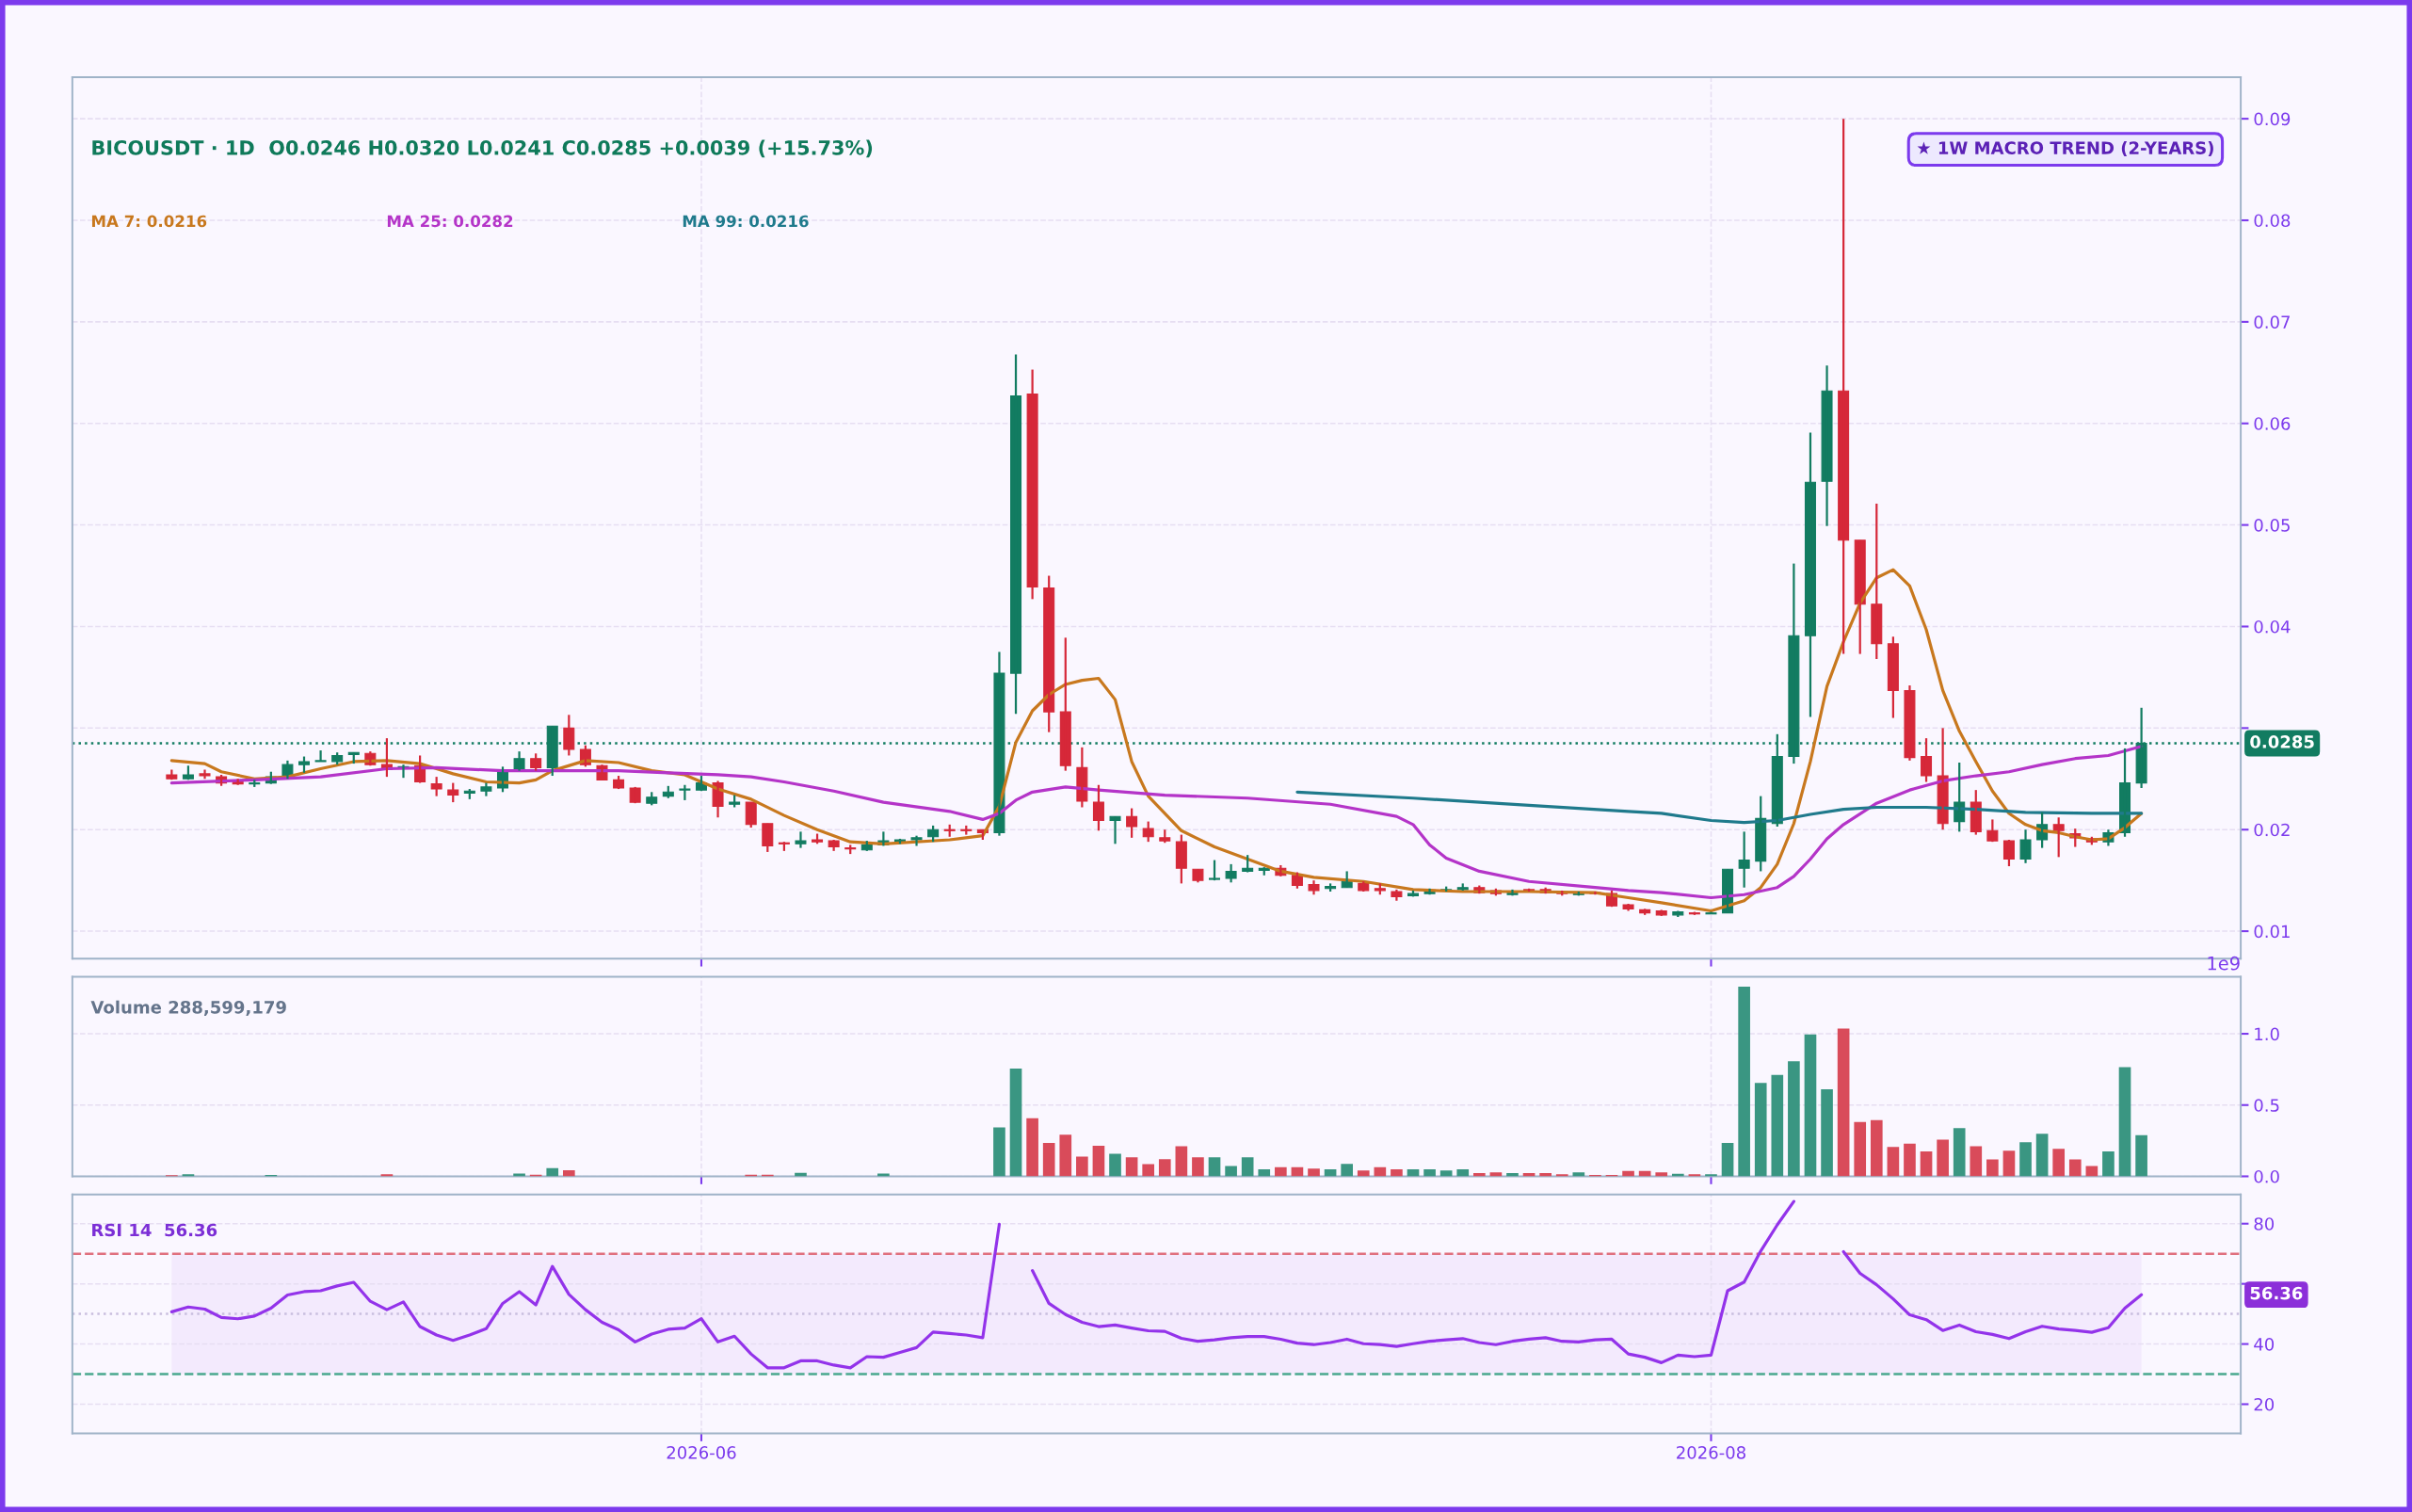  What do you see at coordinates (2224, 963) in the screenshot?
I see `annotation: 1e9` at bounding box center [2224, 963].